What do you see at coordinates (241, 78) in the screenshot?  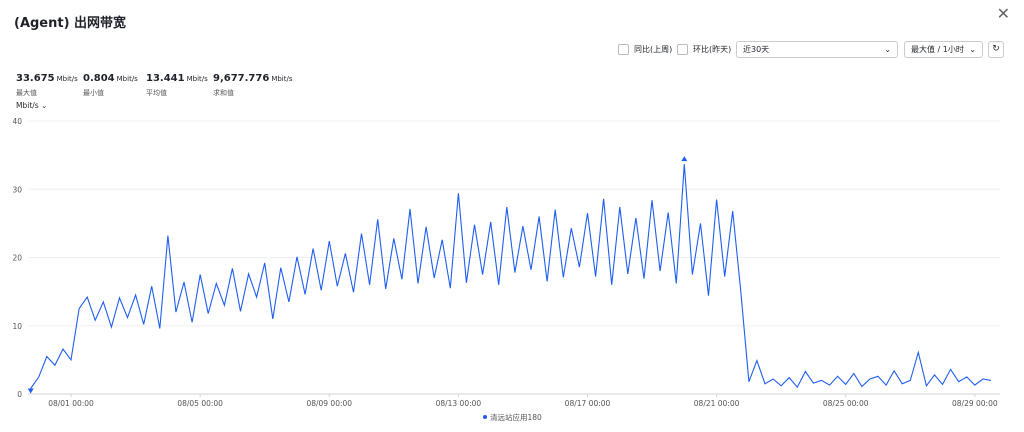 I see `stat-value: 9,677.776` at bounding box center [241, 78].